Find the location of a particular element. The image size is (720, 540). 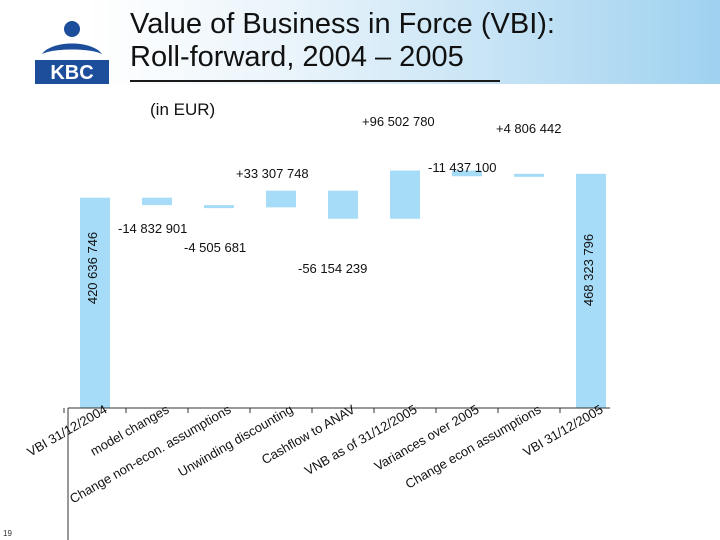

data-label-5: +96 502 780 is located at coordinates (398, 121).